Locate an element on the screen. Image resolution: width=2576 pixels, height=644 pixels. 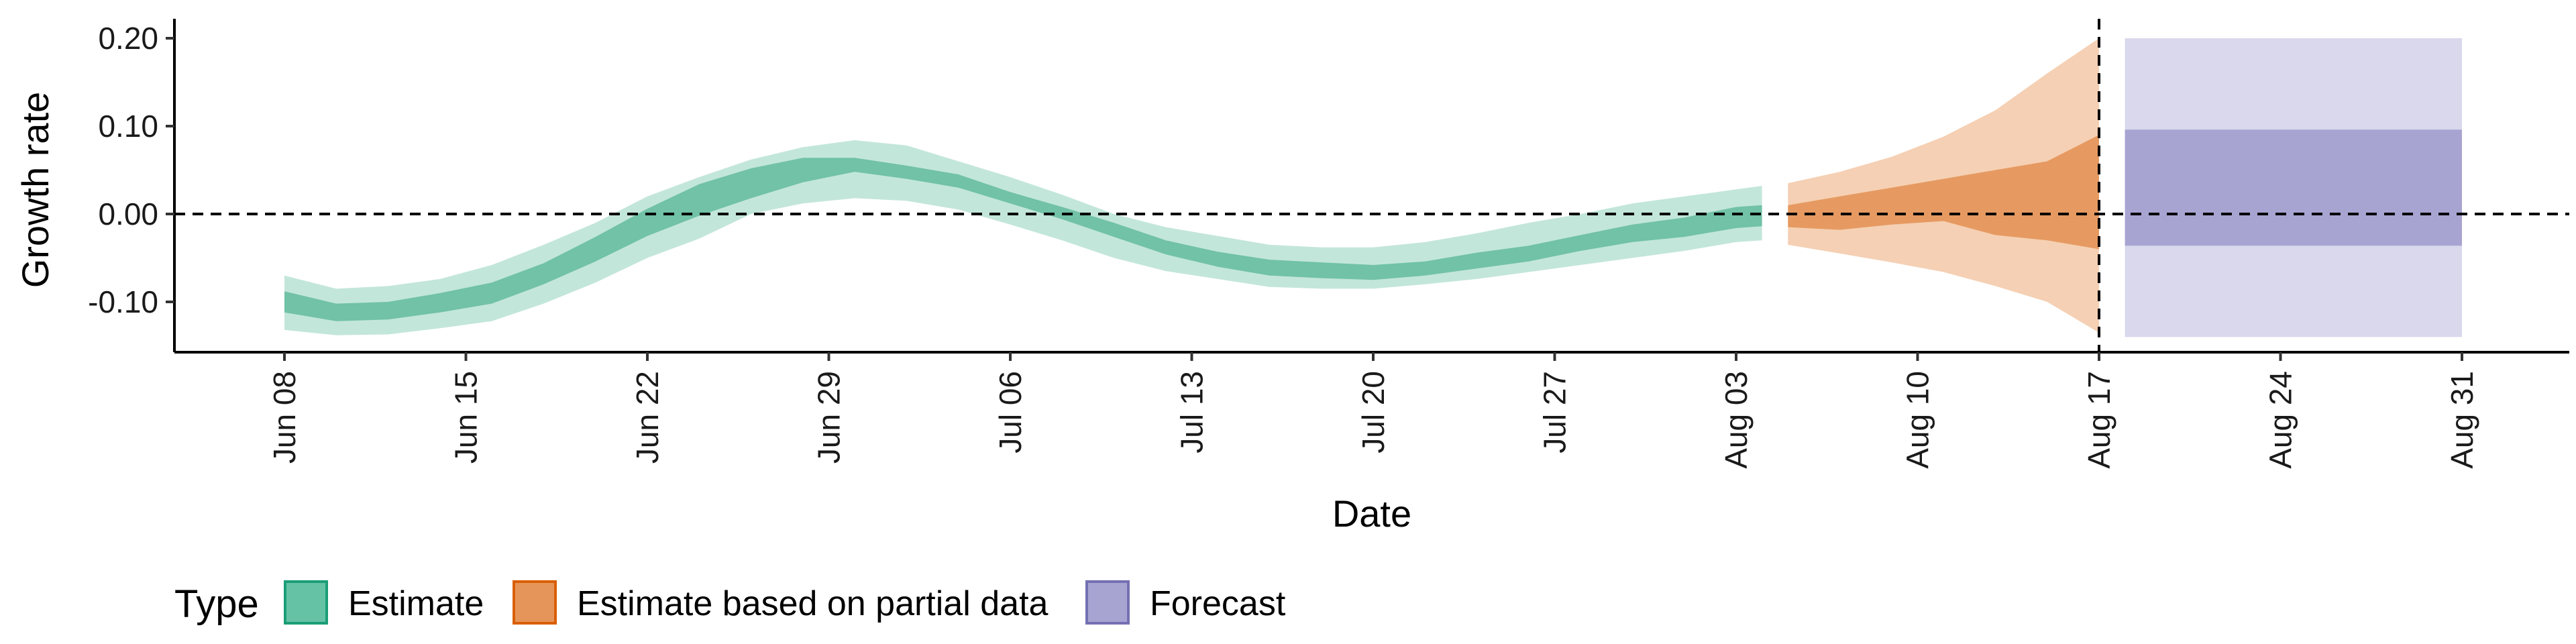
y-axis-title: Growth rate is located at coordinates (35, 190).